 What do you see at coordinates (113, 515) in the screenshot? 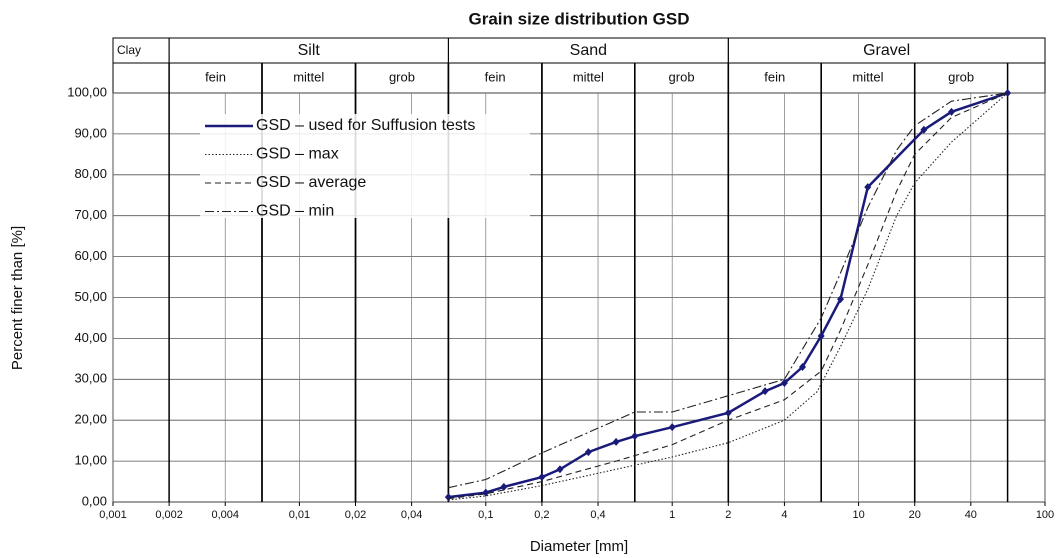
I see `x-tick-label: 0,001` at bounding box center [113, 515].